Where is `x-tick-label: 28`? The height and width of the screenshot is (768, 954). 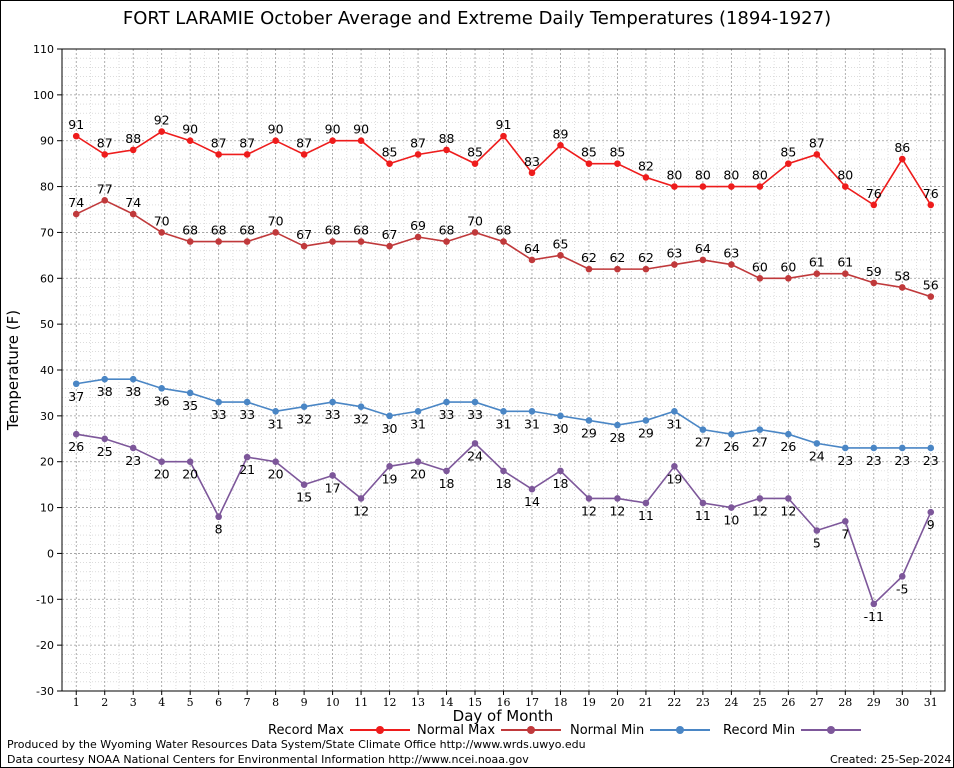
x-tick-label: 28 is located at coordinates (845, 702).